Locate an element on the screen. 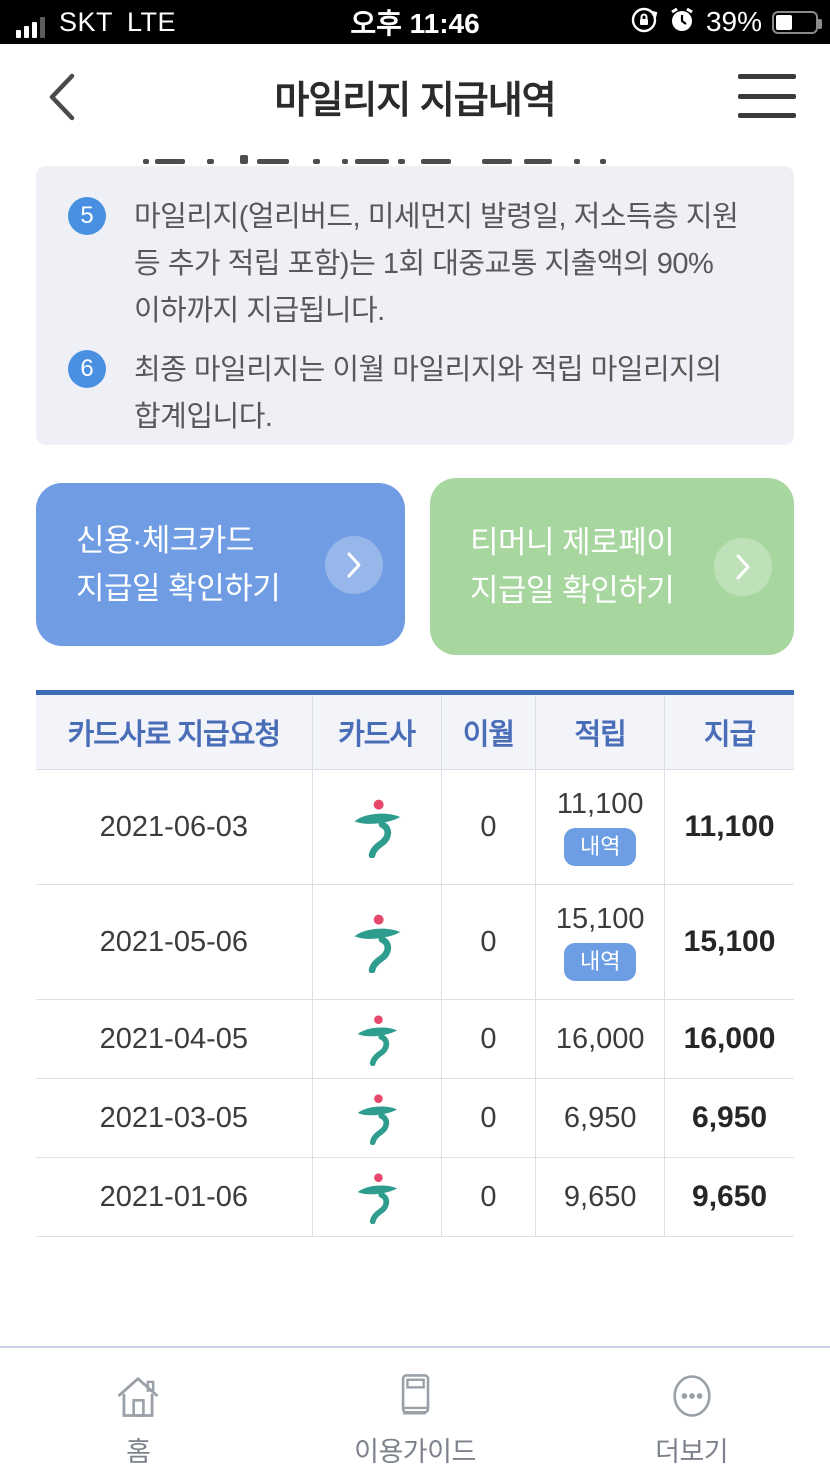 The image size is (830, 1476). col-header-carryover: 이월 is located at coordinates (489, 732).